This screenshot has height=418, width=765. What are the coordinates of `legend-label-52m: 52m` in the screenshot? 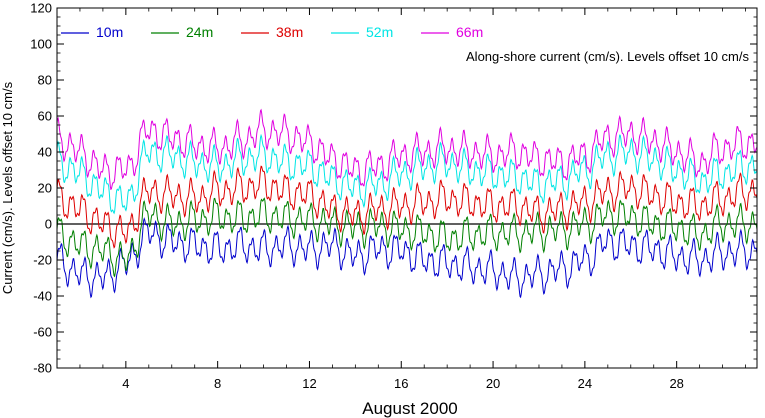 It's located at (379, 32).